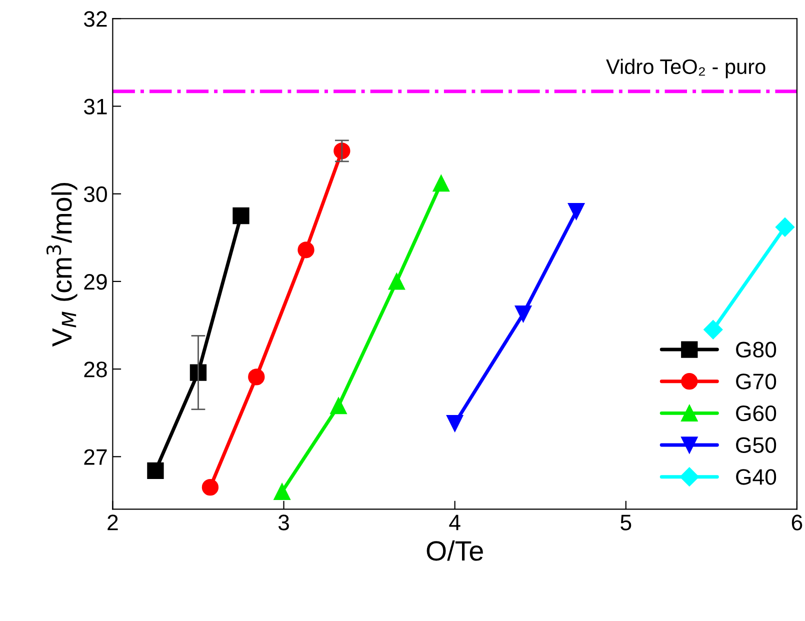 This screenshot has width=805, height=621. Describe the element at coordinates (797, 522) in the screenshot. I see `x-tick-label: 6` at that location.